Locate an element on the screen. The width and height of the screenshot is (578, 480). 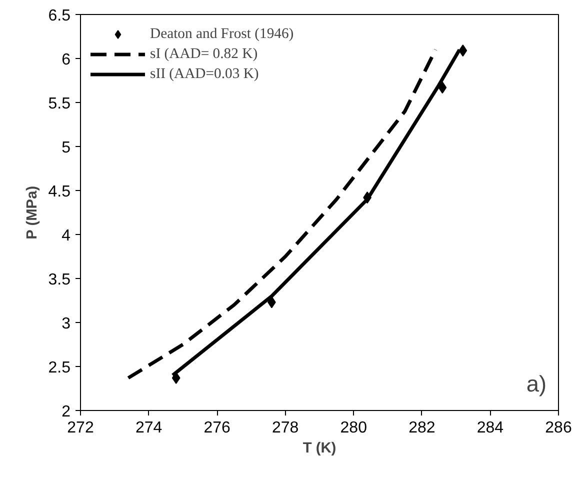
y-tick-label: 4 is located at coordinates (66, 236).